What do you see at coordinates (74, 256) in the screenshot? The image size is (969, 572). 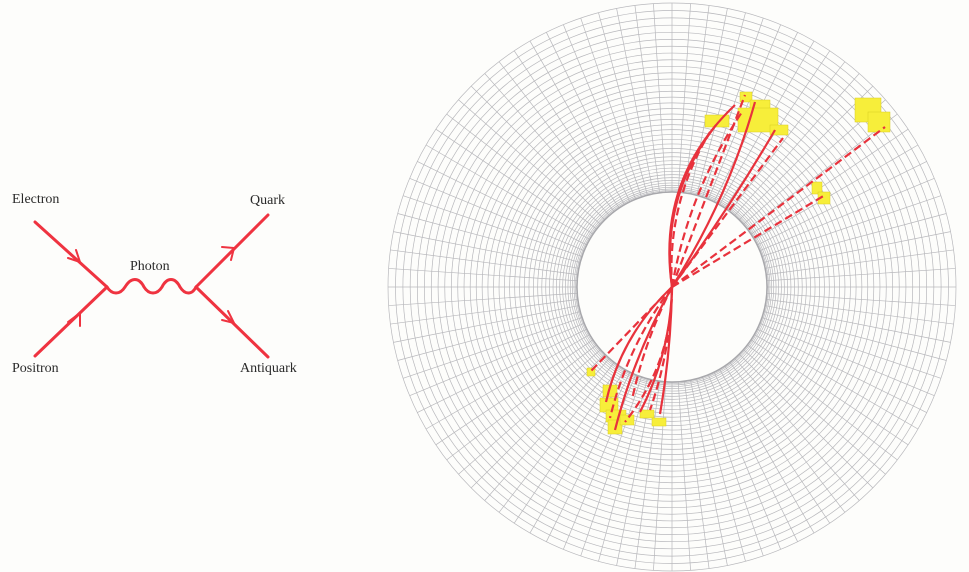 I see `electron-arrow-icon` at bounding box center [74, 256].